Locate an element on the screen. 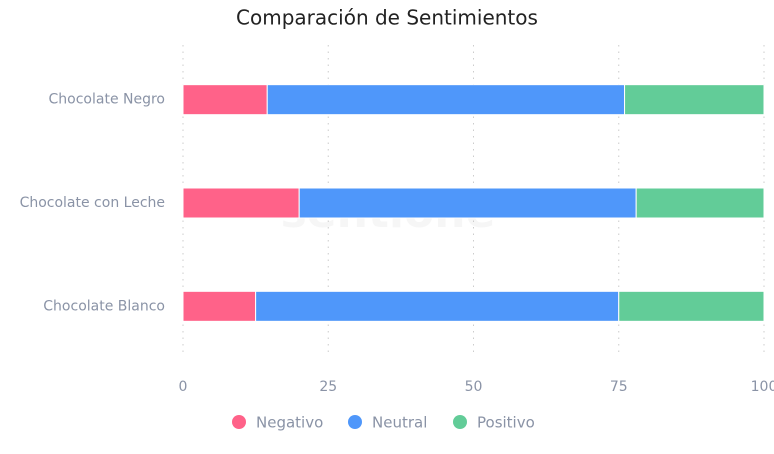 The width and height of the screenshot is (774, 454). x-tick-label: 50 is located at coordinates (474, 387).